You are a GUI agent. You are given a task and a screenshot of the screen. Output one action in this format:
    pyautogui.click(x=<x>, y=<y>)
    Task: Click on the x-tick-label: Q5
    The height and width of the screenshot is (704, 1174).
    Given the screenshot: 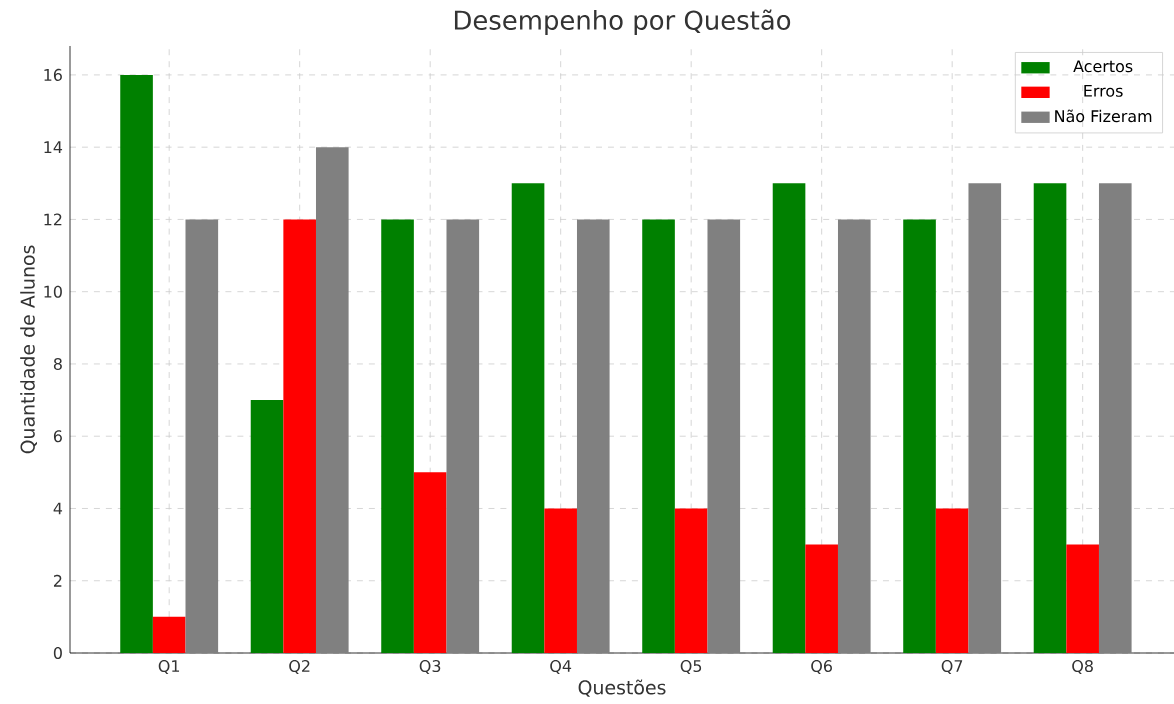 What is the action you would take?
    pyautogui.click(x=691, y=667)
    